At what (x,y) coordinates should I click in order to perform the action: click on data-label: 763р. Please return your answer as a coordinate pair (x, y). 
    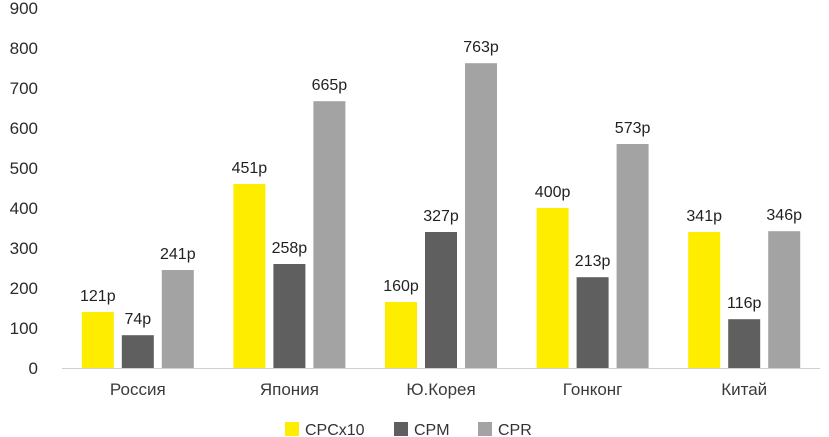
    Looking at the image, I should click on (481, 47).